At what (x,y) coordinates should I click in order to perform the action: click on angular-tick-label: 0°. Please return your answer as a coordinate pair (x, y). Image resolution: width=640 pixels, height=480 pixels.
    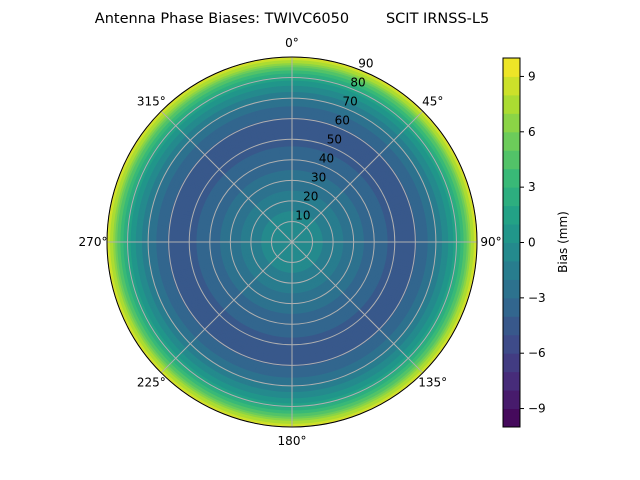
    Looking at the image, I should click on (292, 43).